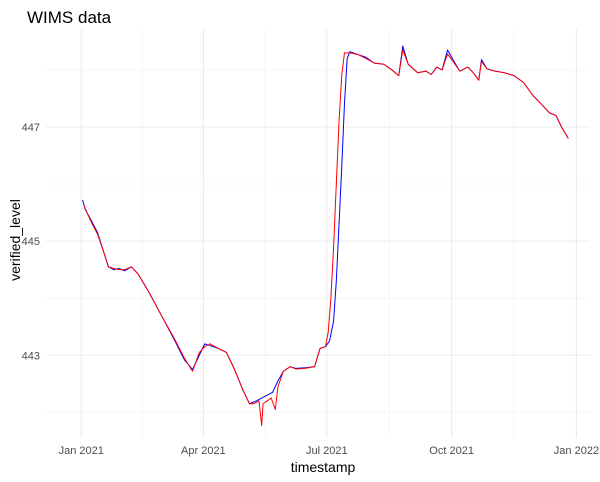 This screenshot has height=482, width=600. I want to click on x-tick-label: Jan 2022, so click(576, 451).